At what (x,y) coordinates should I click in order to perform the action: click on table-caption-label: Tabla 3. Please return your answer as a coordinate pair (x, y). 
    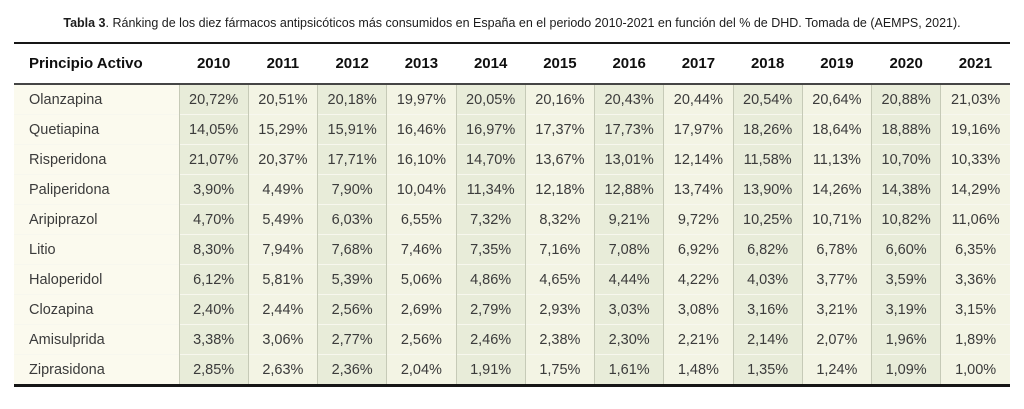
    Looking at the image, I should click on (84, 23).